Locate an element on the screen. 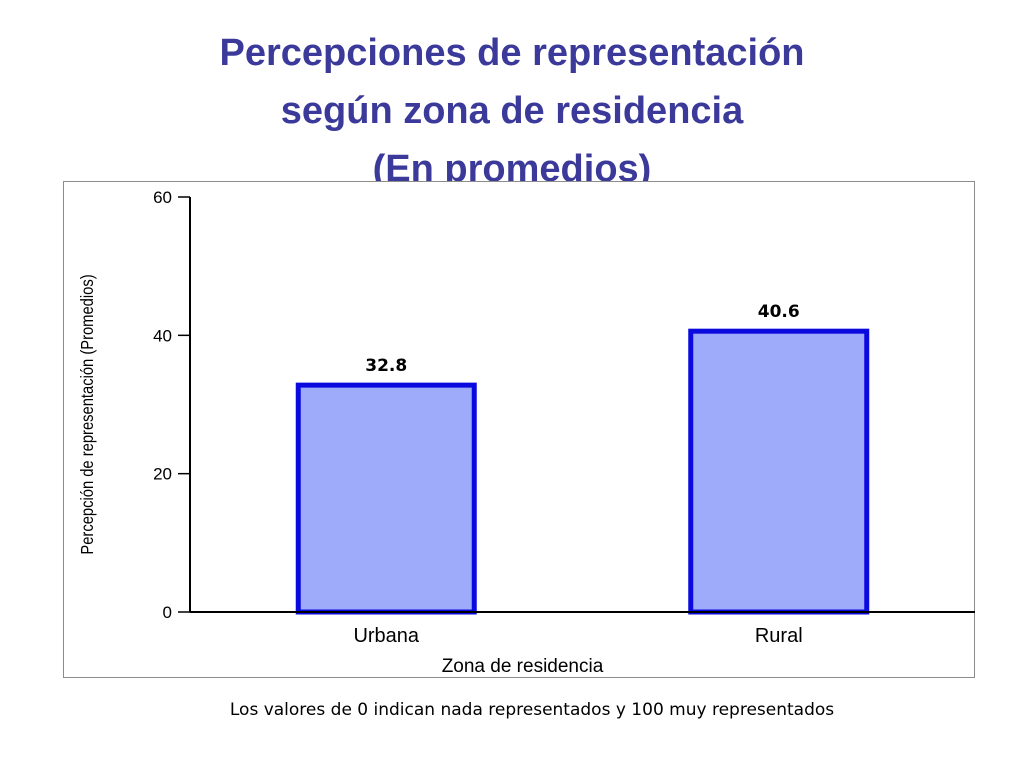  y-tick-label: 20 is located at coordinates (162, 474).